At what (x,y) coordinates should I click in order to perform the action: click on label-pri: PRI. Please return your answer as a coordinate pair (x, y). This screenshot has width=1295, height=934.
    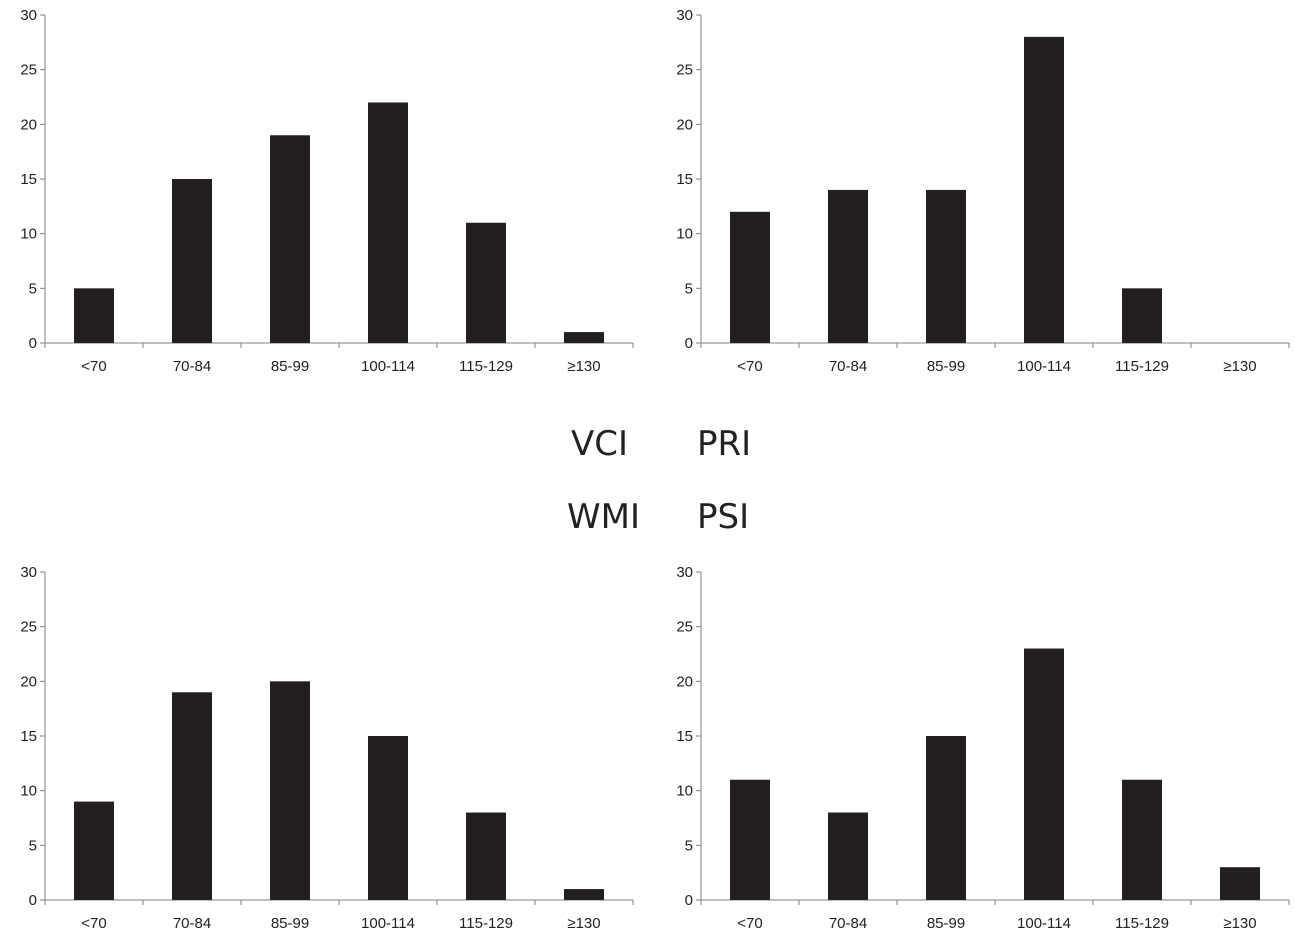
    Looking at the image, I should click on (724, 444).